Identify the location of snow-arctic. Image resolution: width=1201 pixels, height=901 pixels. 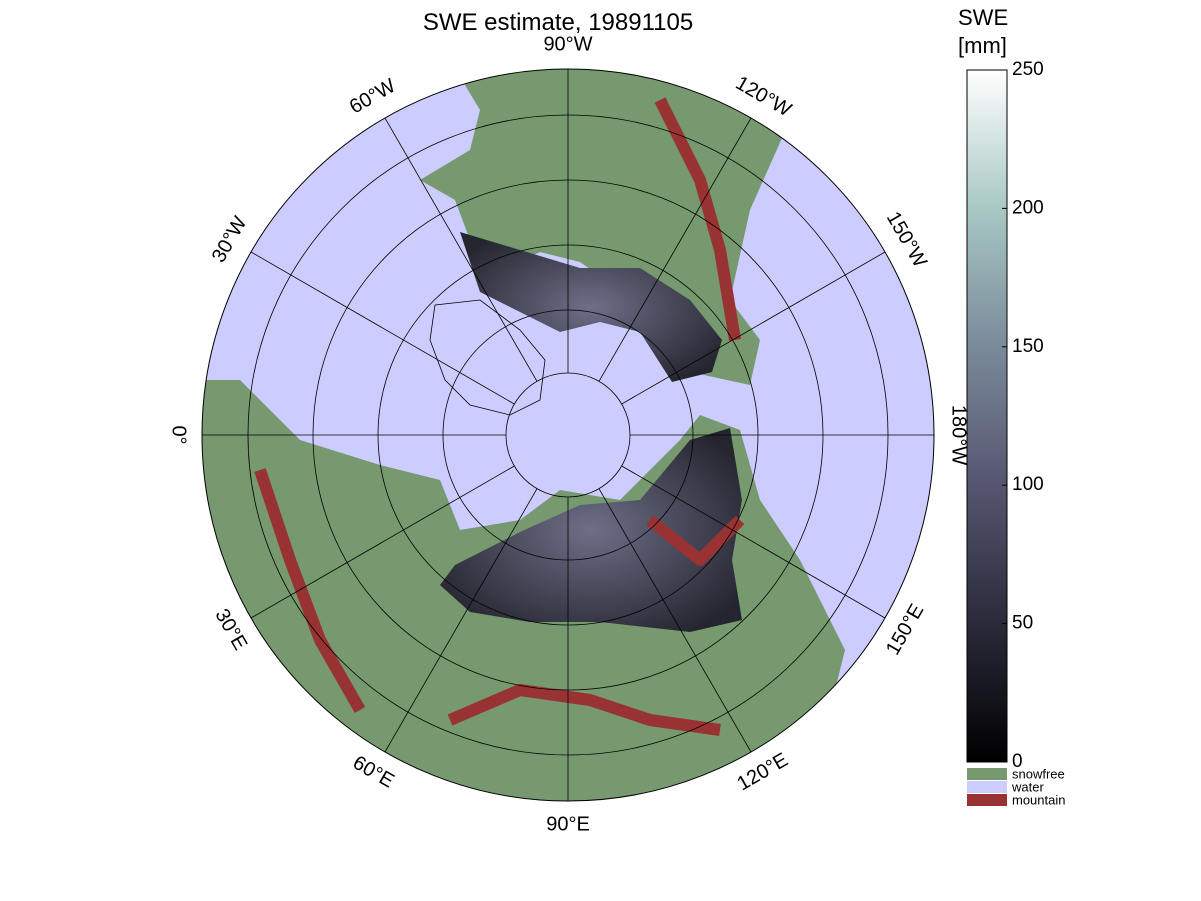
(591, 307).